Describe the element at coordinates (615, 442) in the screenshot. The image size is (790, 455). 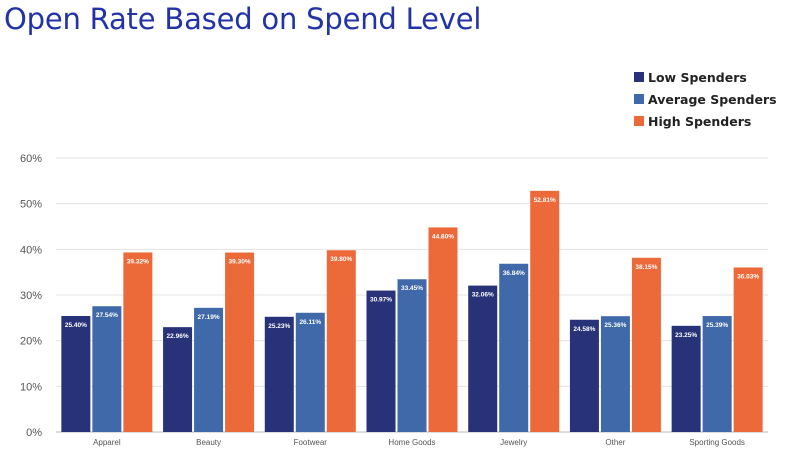
I see `x-category-label: Other` at that location.